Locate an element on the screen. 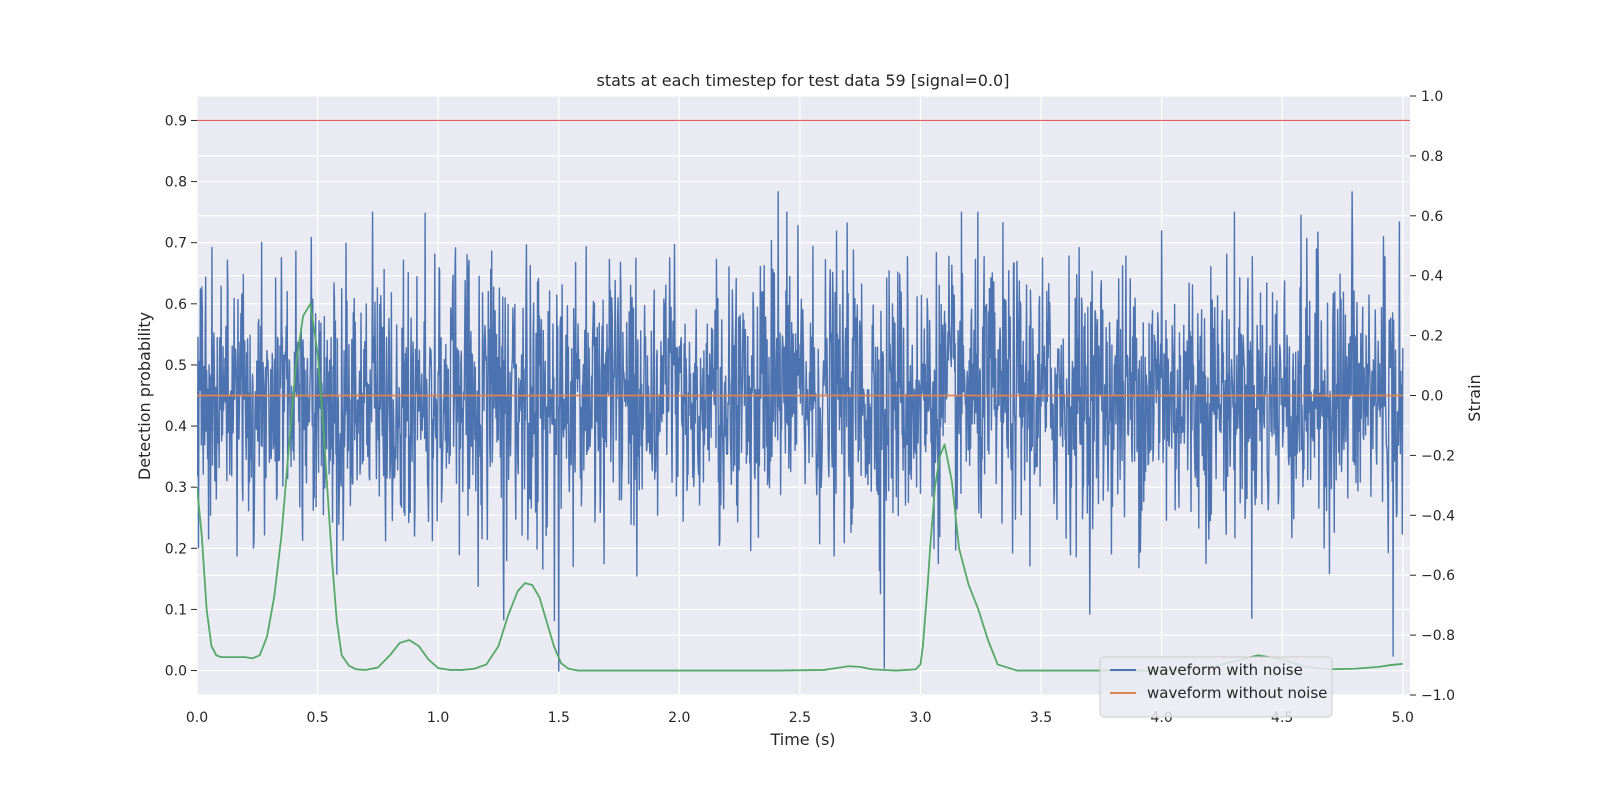 This screenshot has width=1600, height=800. y2-tick-label: −0.6 is located at coordinates (1438, 576).